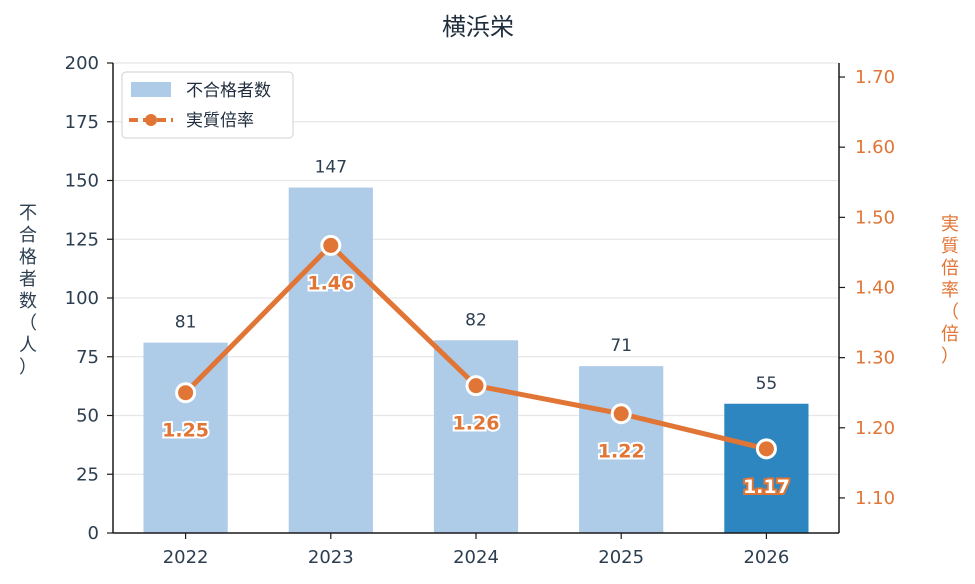 Image resolution: width=975 pixels, height=584 pixels. What do you see at coordinates (875, 287) in the screenshot?
I see `right-tick-label: 1.40` at bounding box center [875, 287].